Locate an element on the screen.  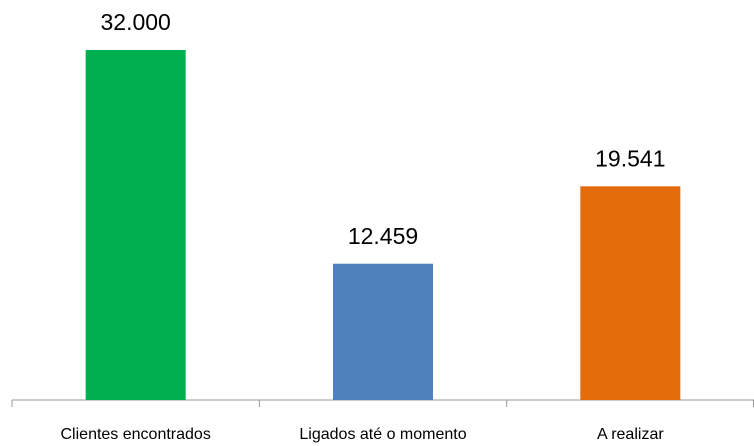
x-tick-label: Ligados até o momento is located at coordinates (382, 434).